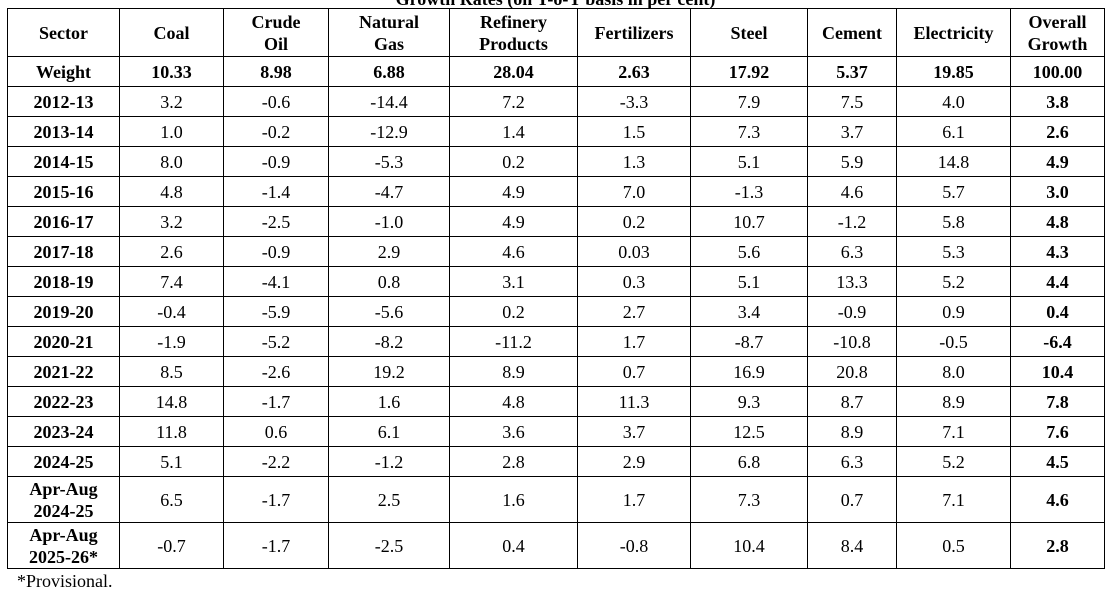 This screenshot has width=1111, height=594. What do you see at coordinates (1057, 545) in the screenshot?
I see `cell-overall: 2.8` at bounding box center [1057, 545].